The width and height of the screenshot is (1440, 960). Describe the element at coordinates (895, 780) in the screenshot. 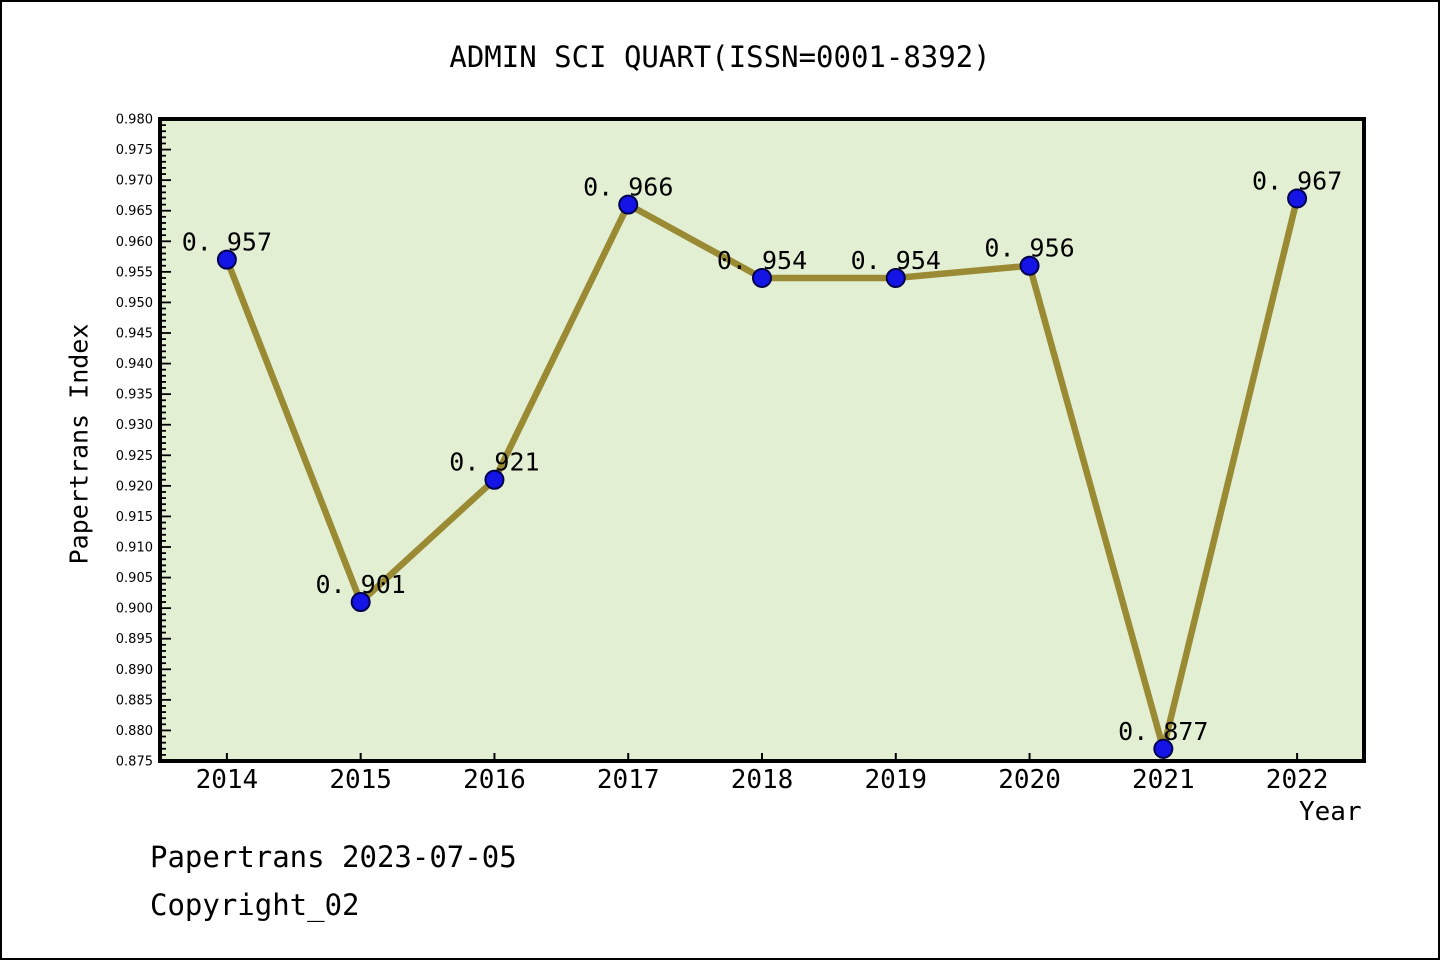

I see `x-tick-label: 2019` at that location.